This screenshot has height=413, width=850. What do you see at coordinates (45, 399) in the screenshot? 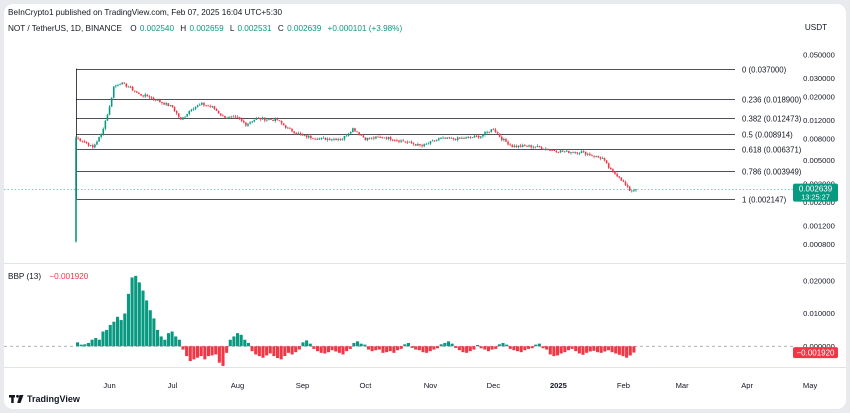
I see `tradingview-logo: TradingView` at bounding box center [45, 399].